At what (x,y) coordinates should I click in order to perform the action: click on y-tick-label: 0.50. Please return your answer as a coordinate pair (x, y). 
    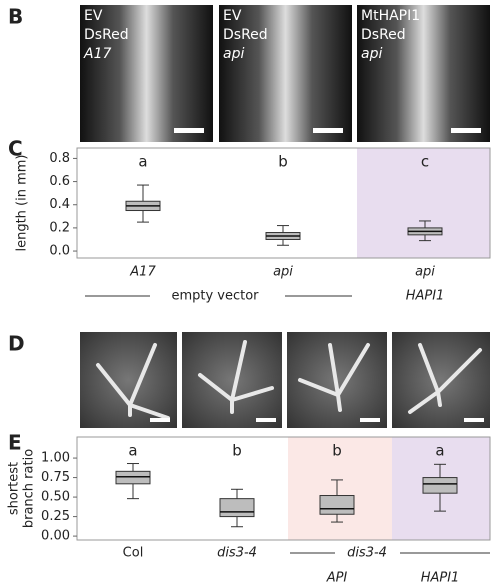
    Looking at the image, I should click on (55, 497).